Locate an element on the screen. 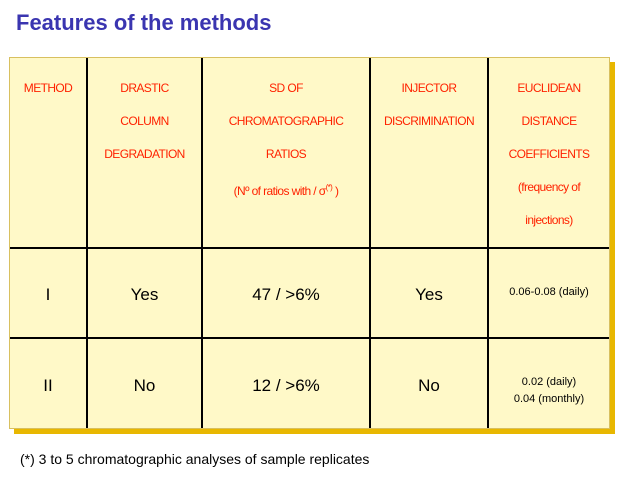 The height and width of the screenshot is (477, 629). row2-method: II is located at coordinates (48, 385).